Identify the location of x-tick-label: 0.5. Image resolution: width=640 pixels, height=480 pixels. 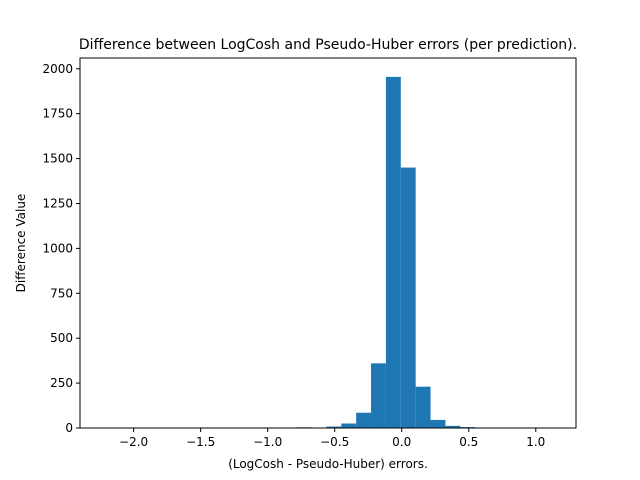
(468, 442).